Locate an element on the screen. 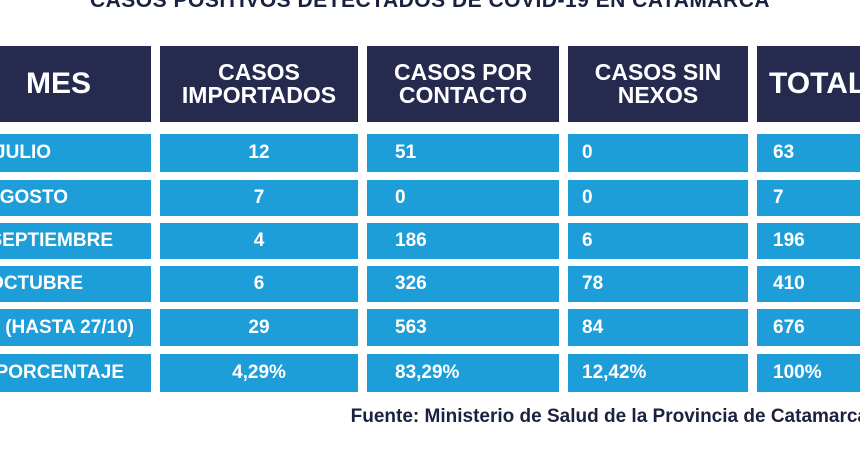  table-cell-importados: 12 is located at coordinates (259, 153).